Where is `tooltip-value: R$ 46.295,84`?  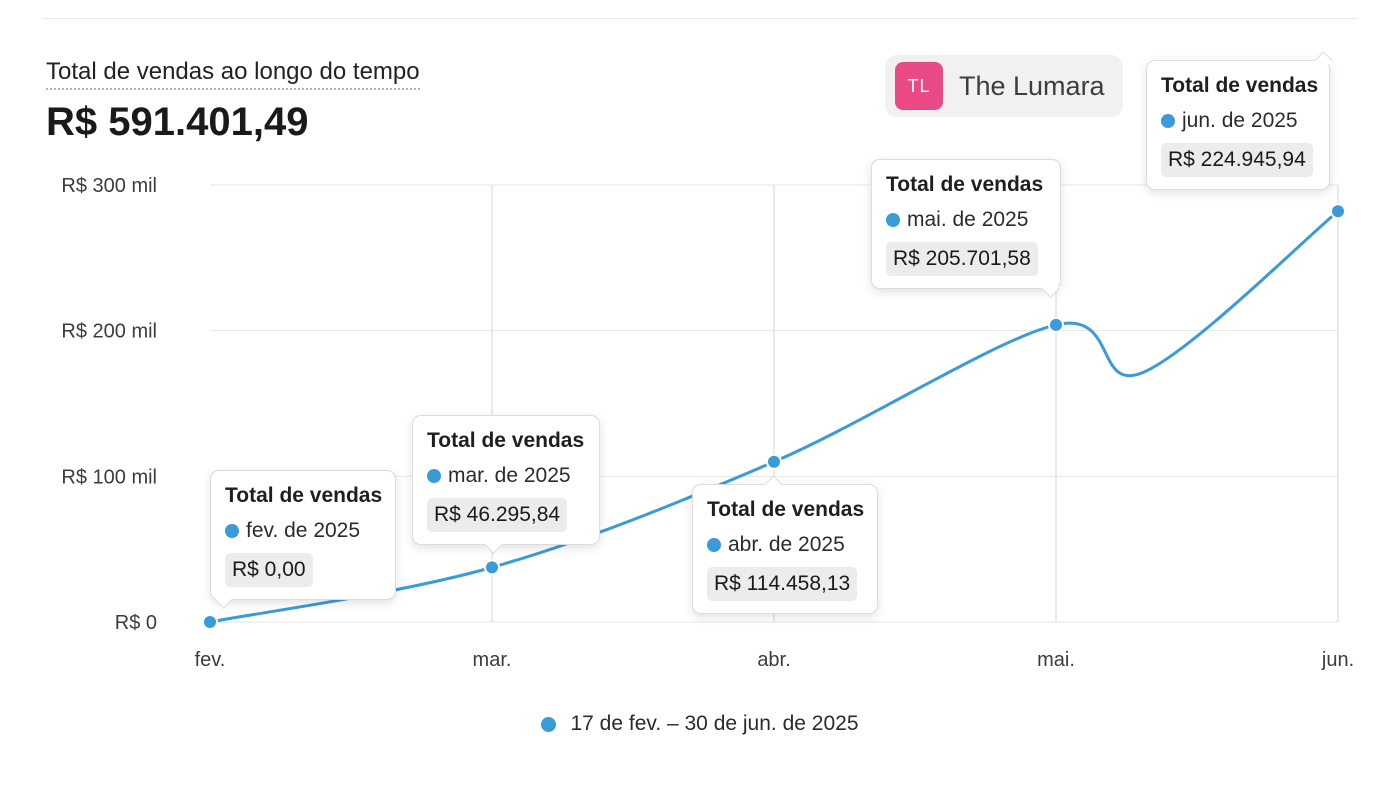
tooltip-value: R$ 46.295,84 is located at coordinates (497, 515).